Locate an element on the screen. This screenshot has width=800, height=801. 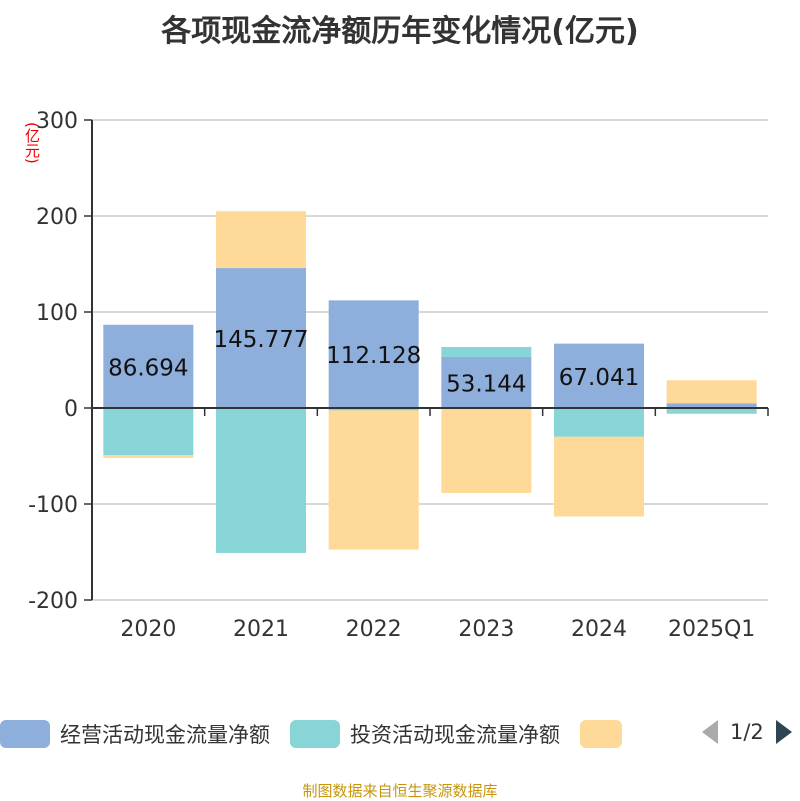
unit-label: (亿元) is located at coordinates (32, 143).